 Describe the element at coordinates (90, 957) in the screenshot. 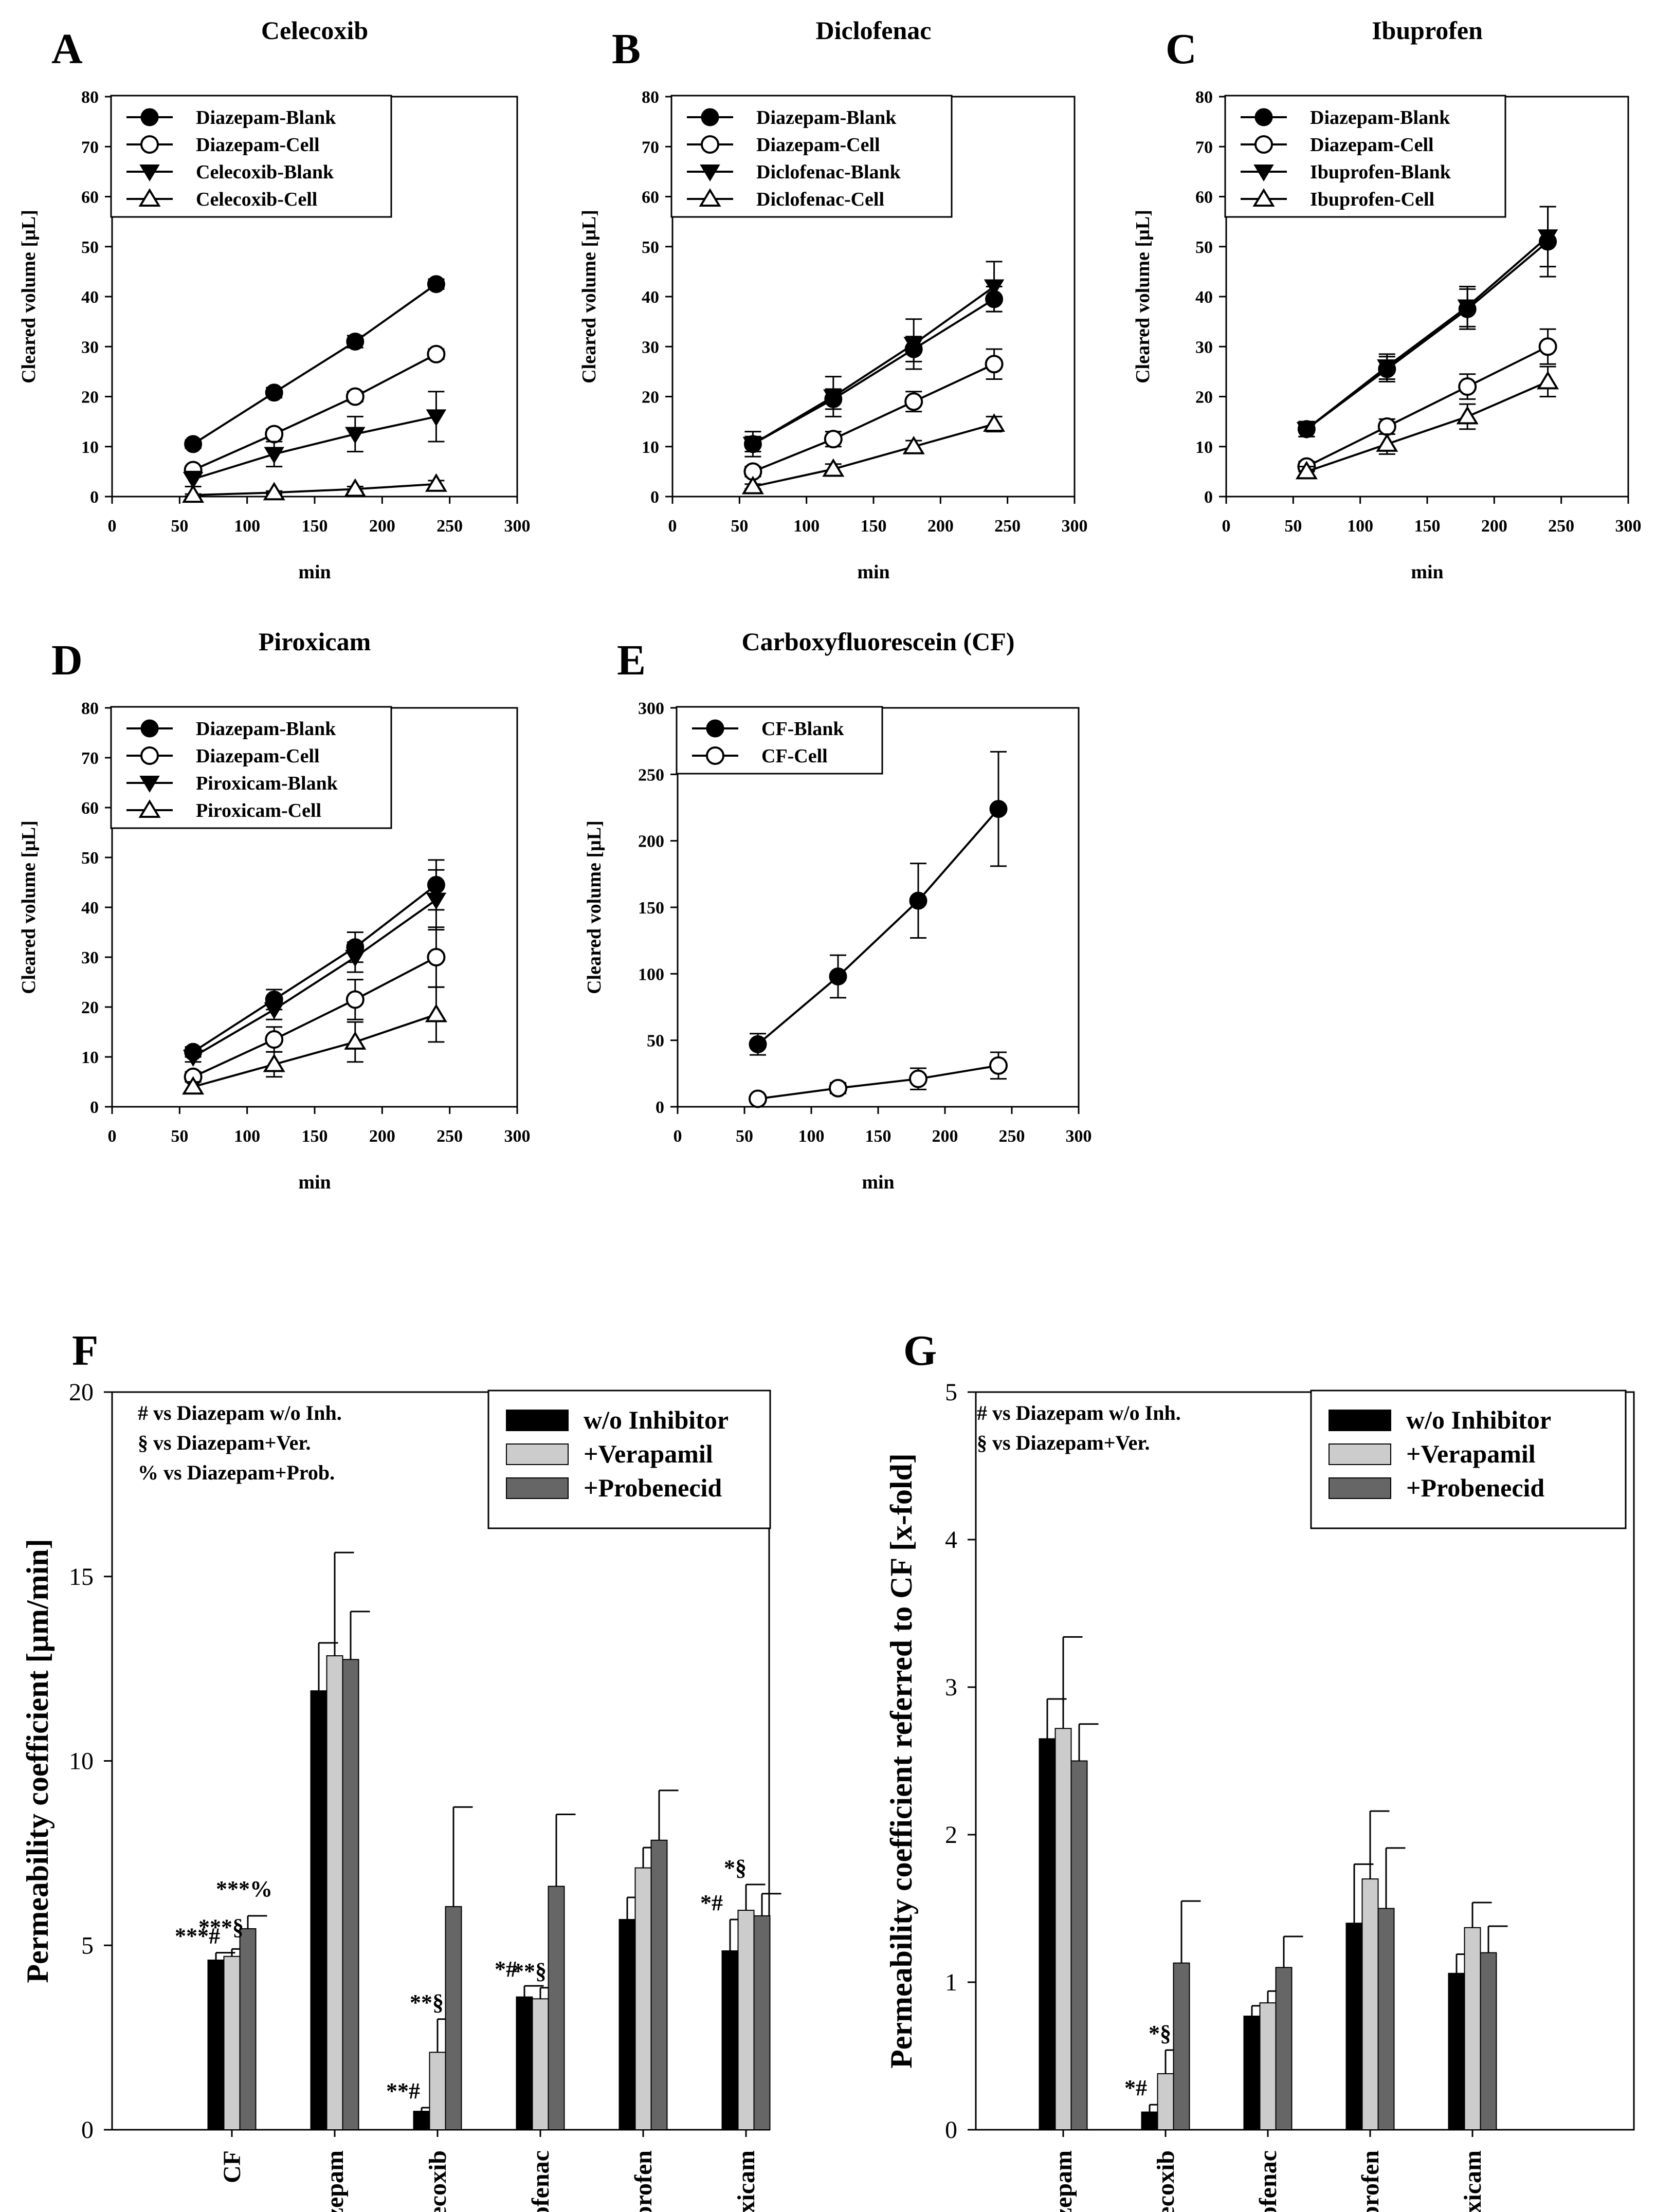

I see `y-tick-label: 30` at that location.